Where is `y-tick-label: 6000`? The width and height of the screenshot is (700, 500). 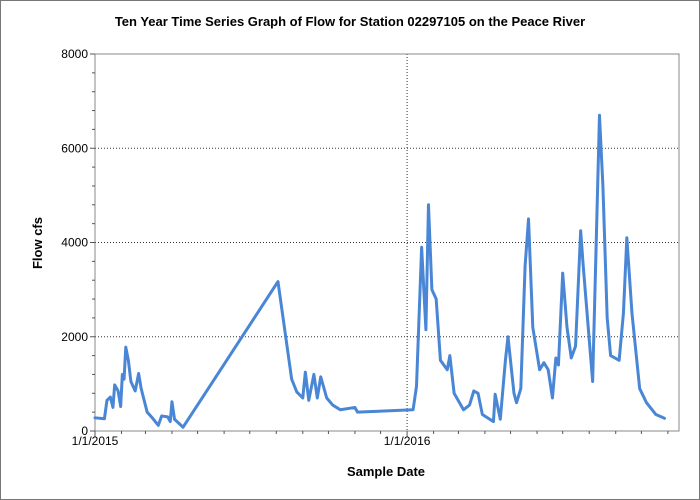 y-tick-label: 6000 is located at coordinates (74, 148).